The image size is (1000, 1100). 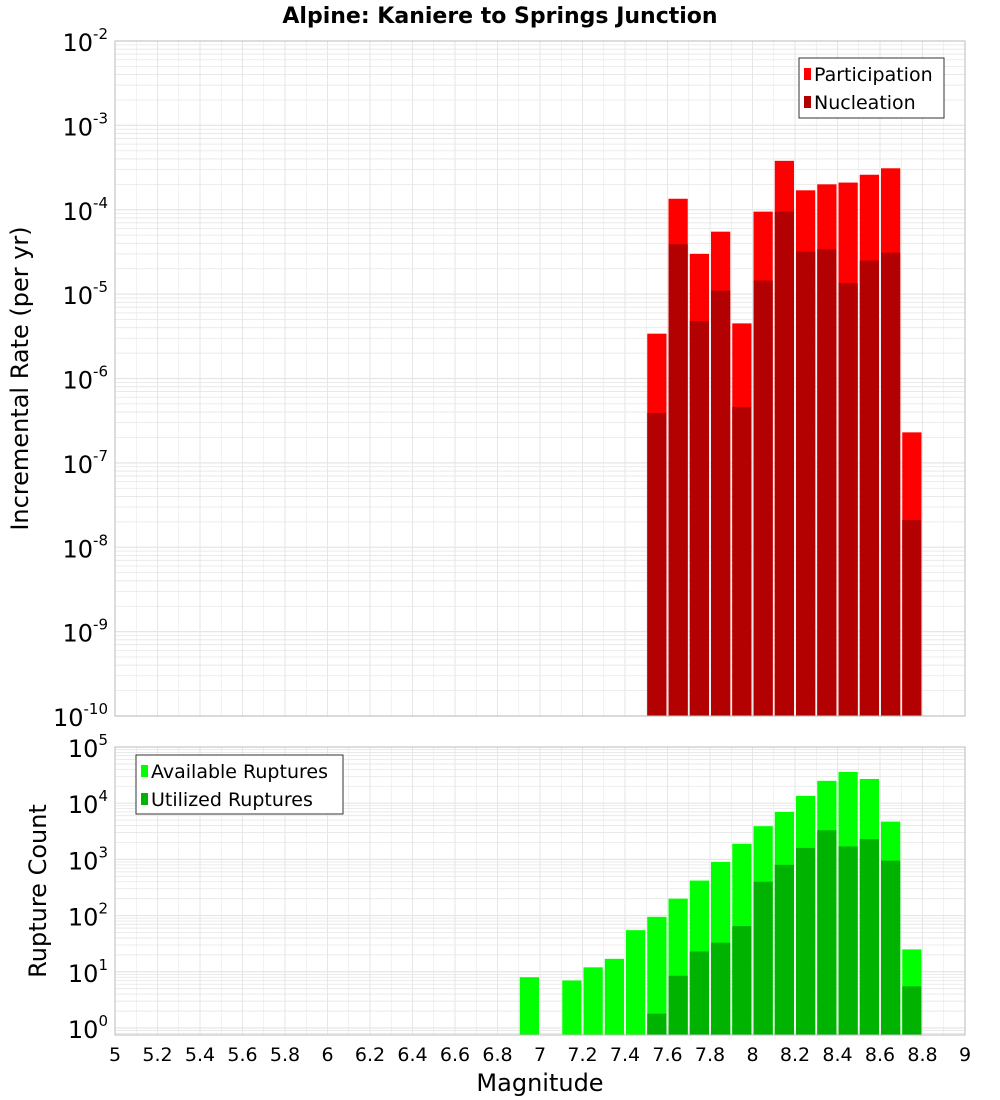 What do you see at coordinates (582, 1055) in the screenshot?
I see `x-tick-label: 7.2` at bounding box center [582, 1055].